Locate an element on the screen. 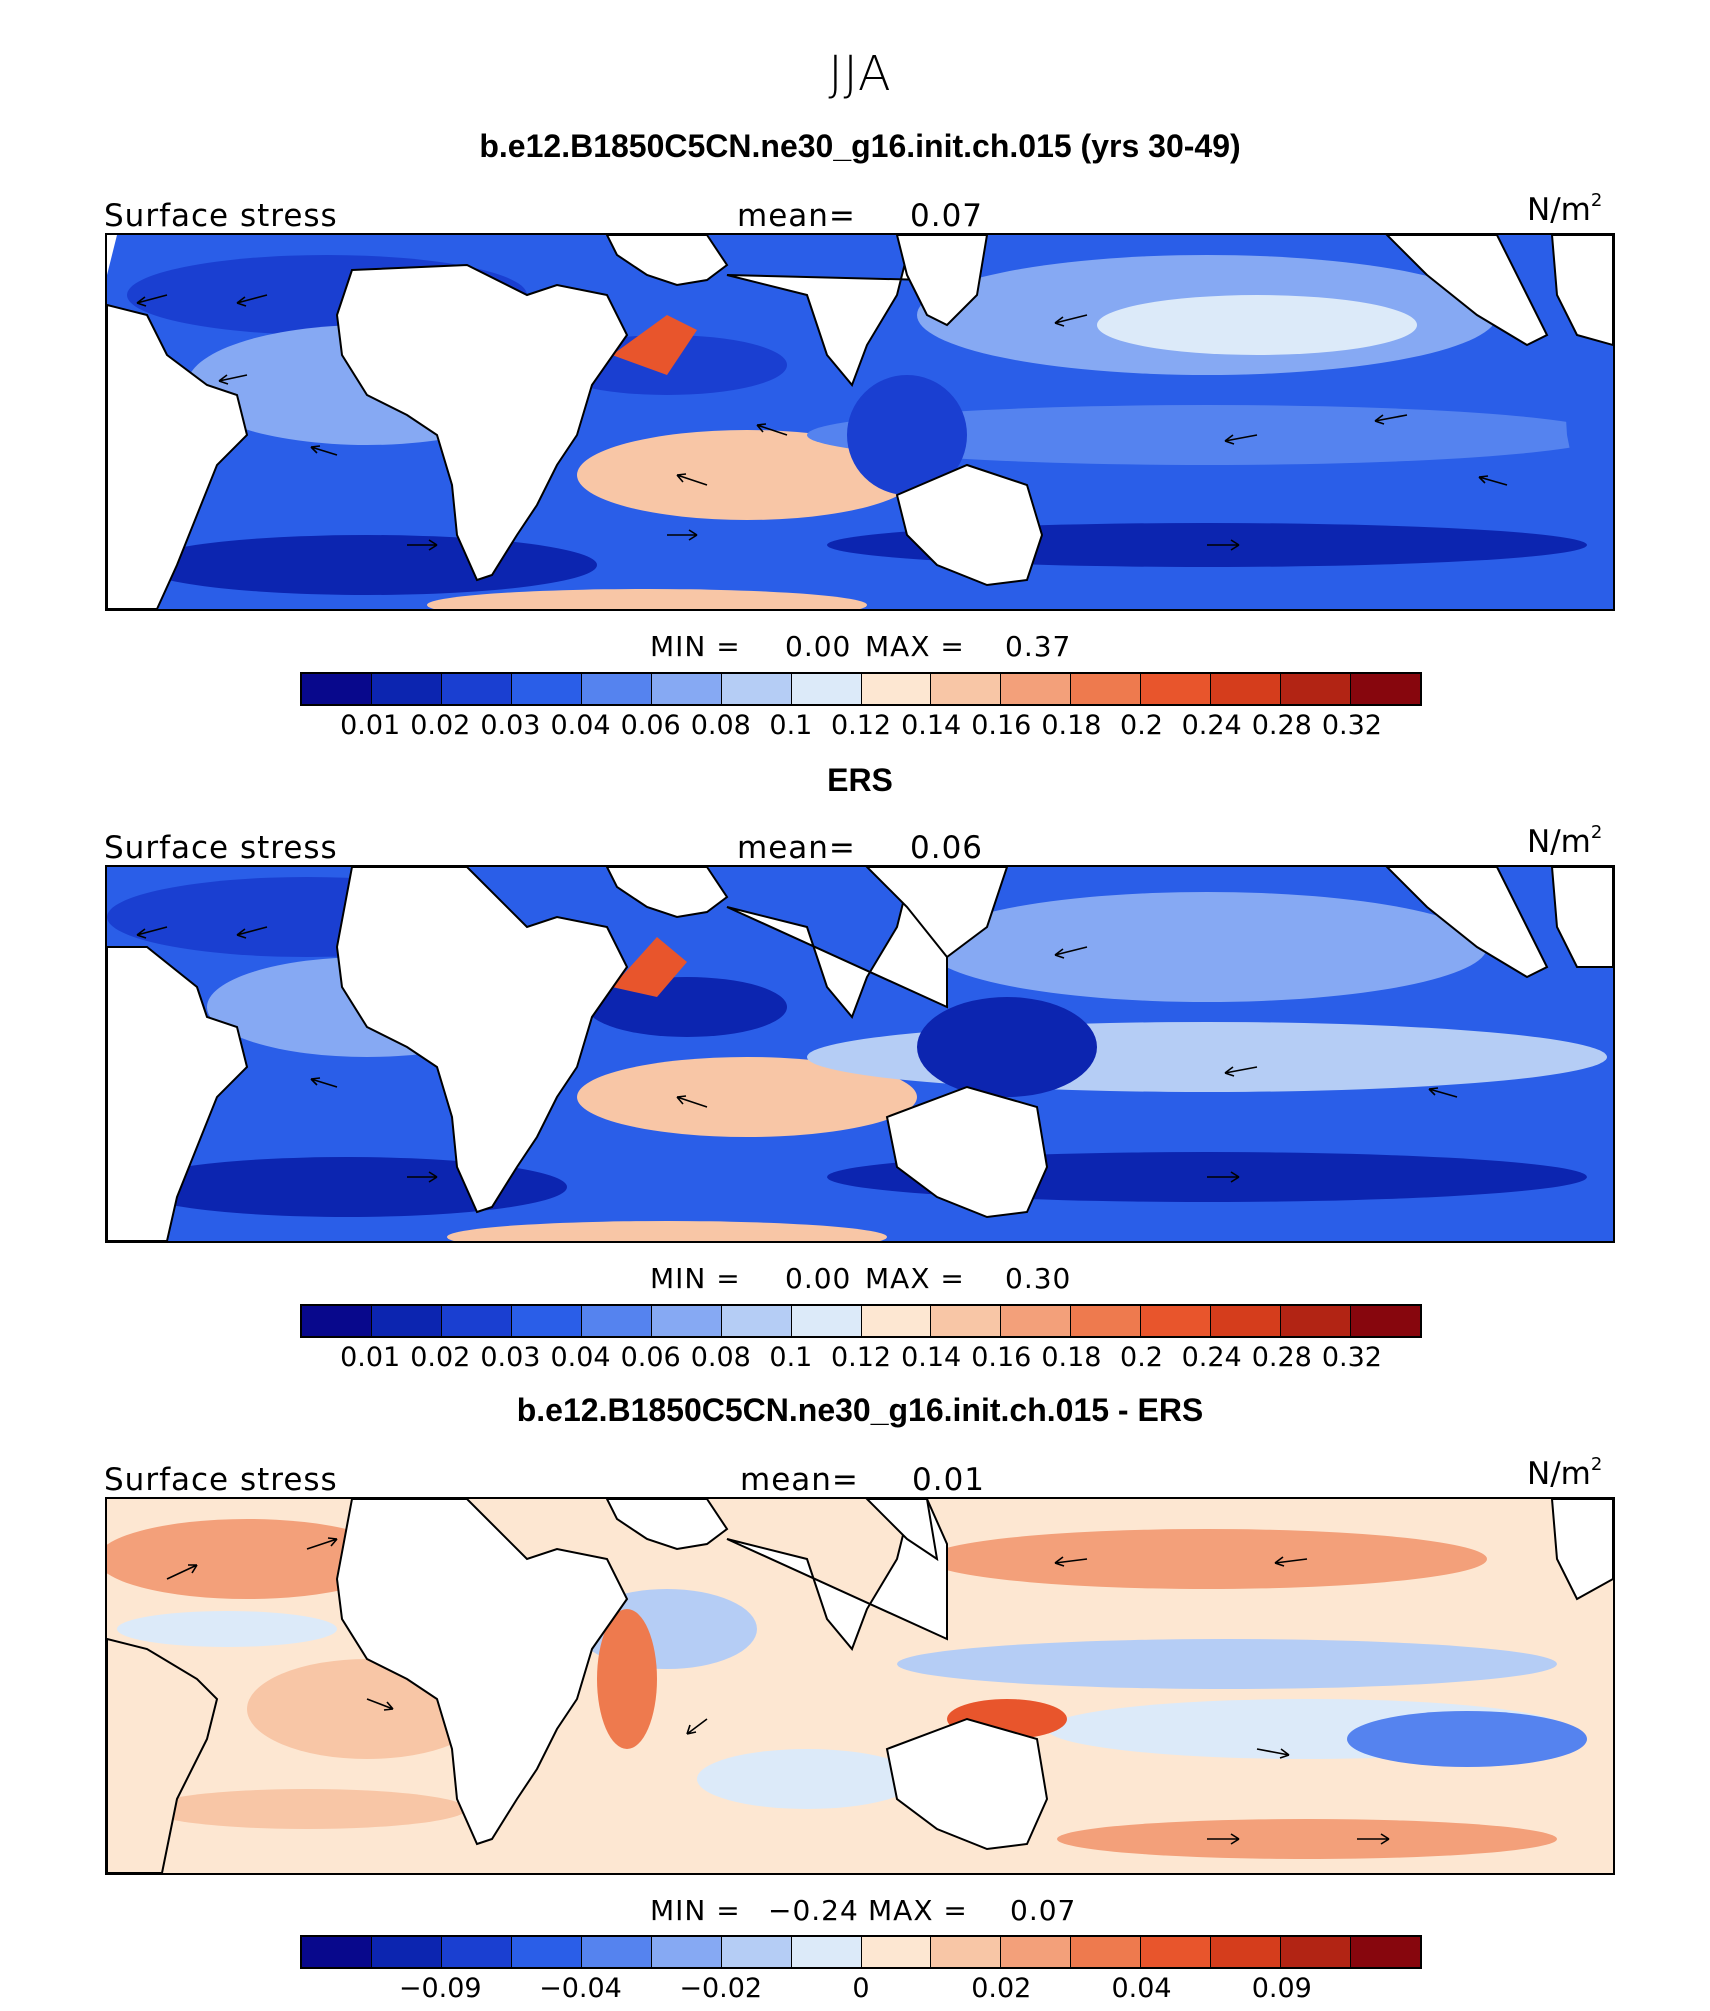 The height and width of the screenshot is (2011, 1710). colorbar-tick-label: −0.09 is located at coordinates (440, 1988).